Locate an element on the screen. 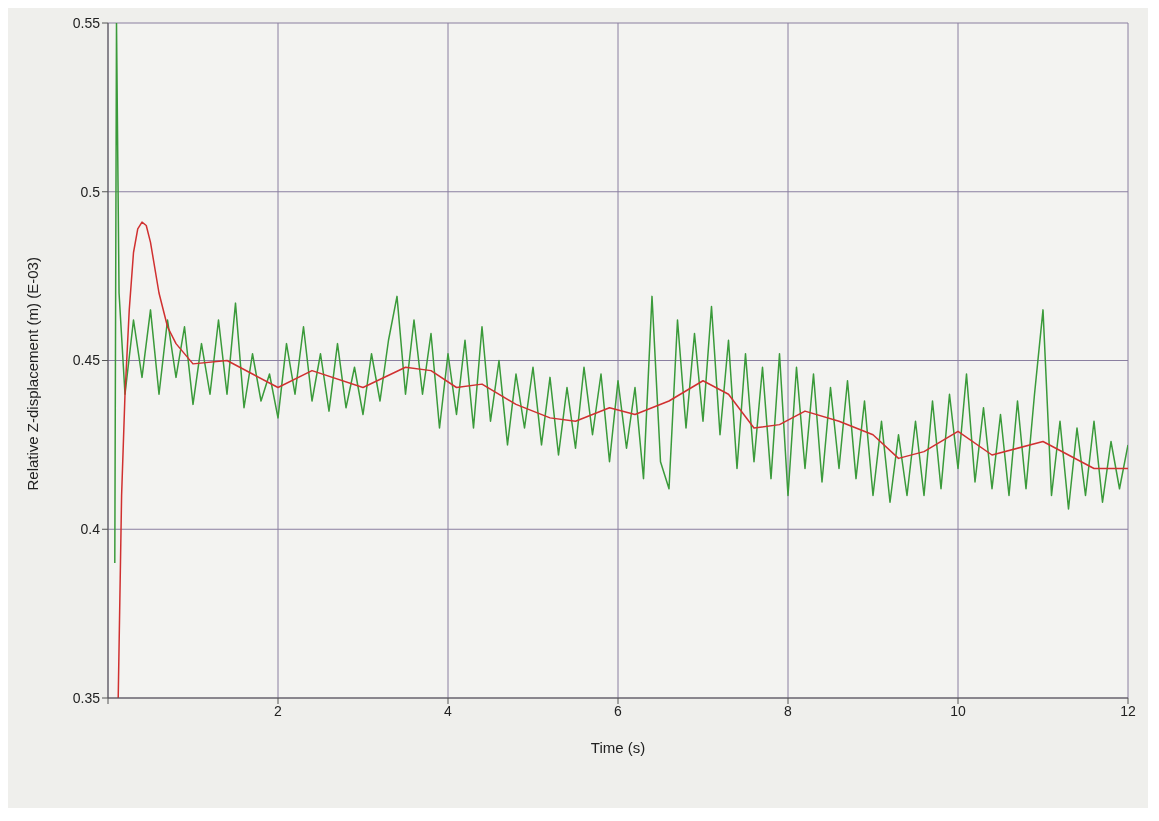 The width and height of the screenshot is (1159, 821). x-tick-label: 12 is located at coordinates (1128, 710).